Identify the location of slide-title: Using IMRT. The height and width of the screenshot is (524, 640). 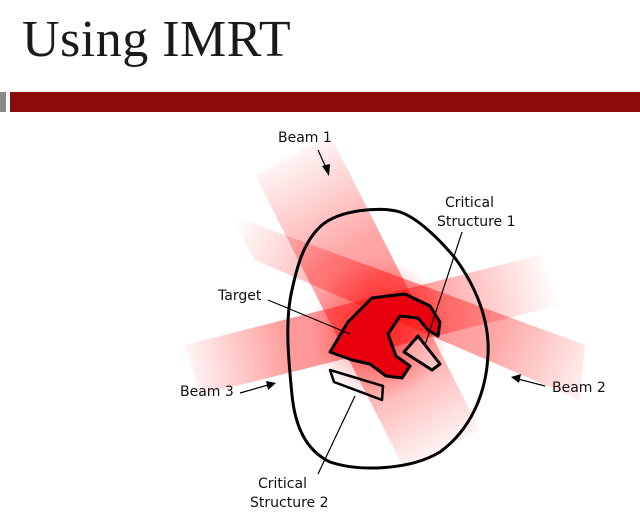
(157, 39).